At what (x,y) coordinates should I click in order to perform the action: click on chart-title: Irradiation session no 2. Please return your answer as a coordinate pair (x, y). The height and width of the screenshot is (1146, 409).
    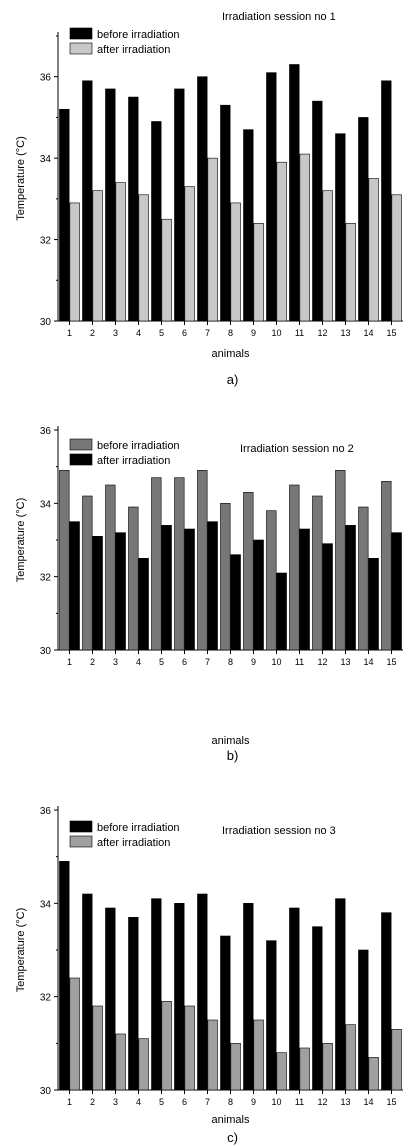
    Looking at the image, I should click on (297, 449).